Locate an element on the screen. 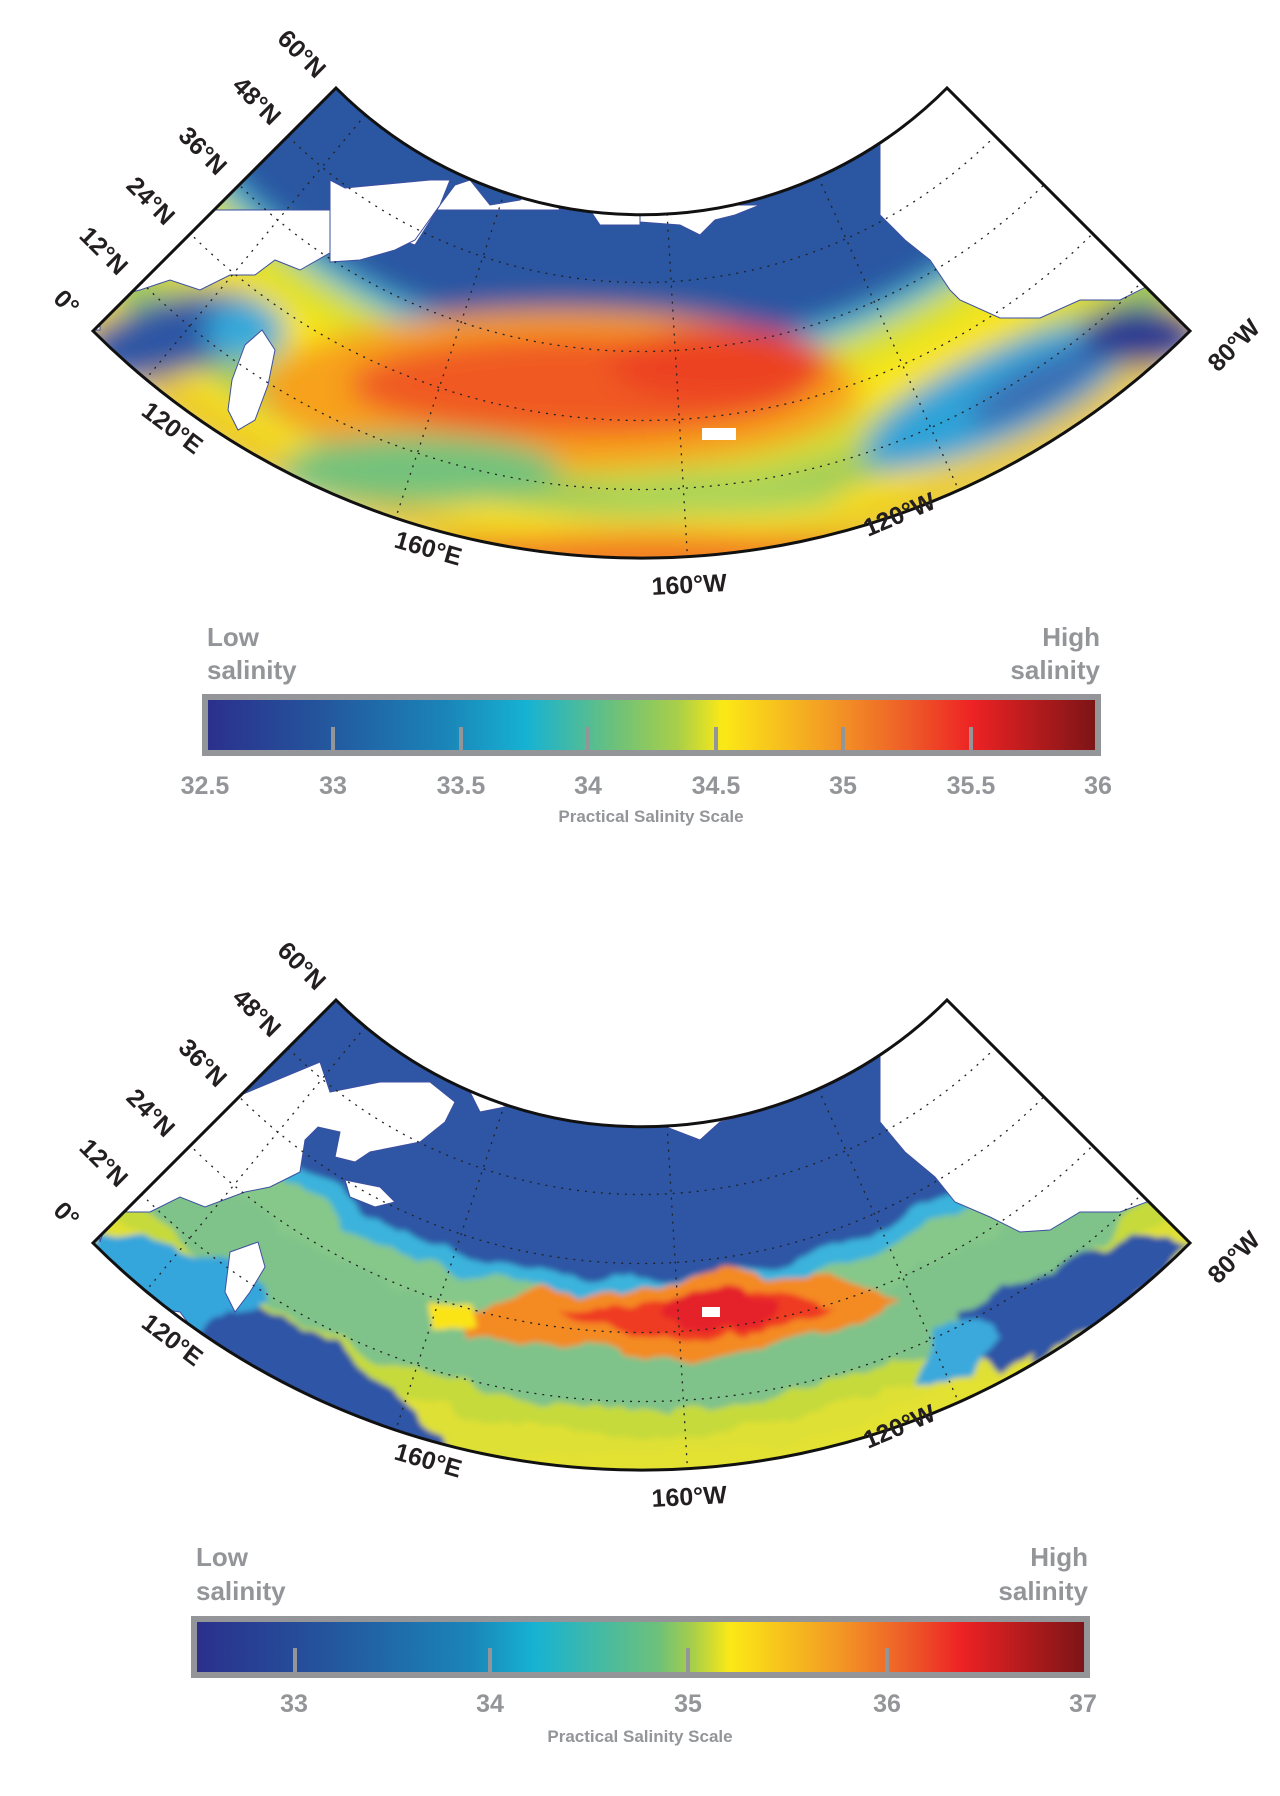 The height and width of the screenshot is (1796, 1280). tick-label: 37 is located at coordinates (1083, 1704).